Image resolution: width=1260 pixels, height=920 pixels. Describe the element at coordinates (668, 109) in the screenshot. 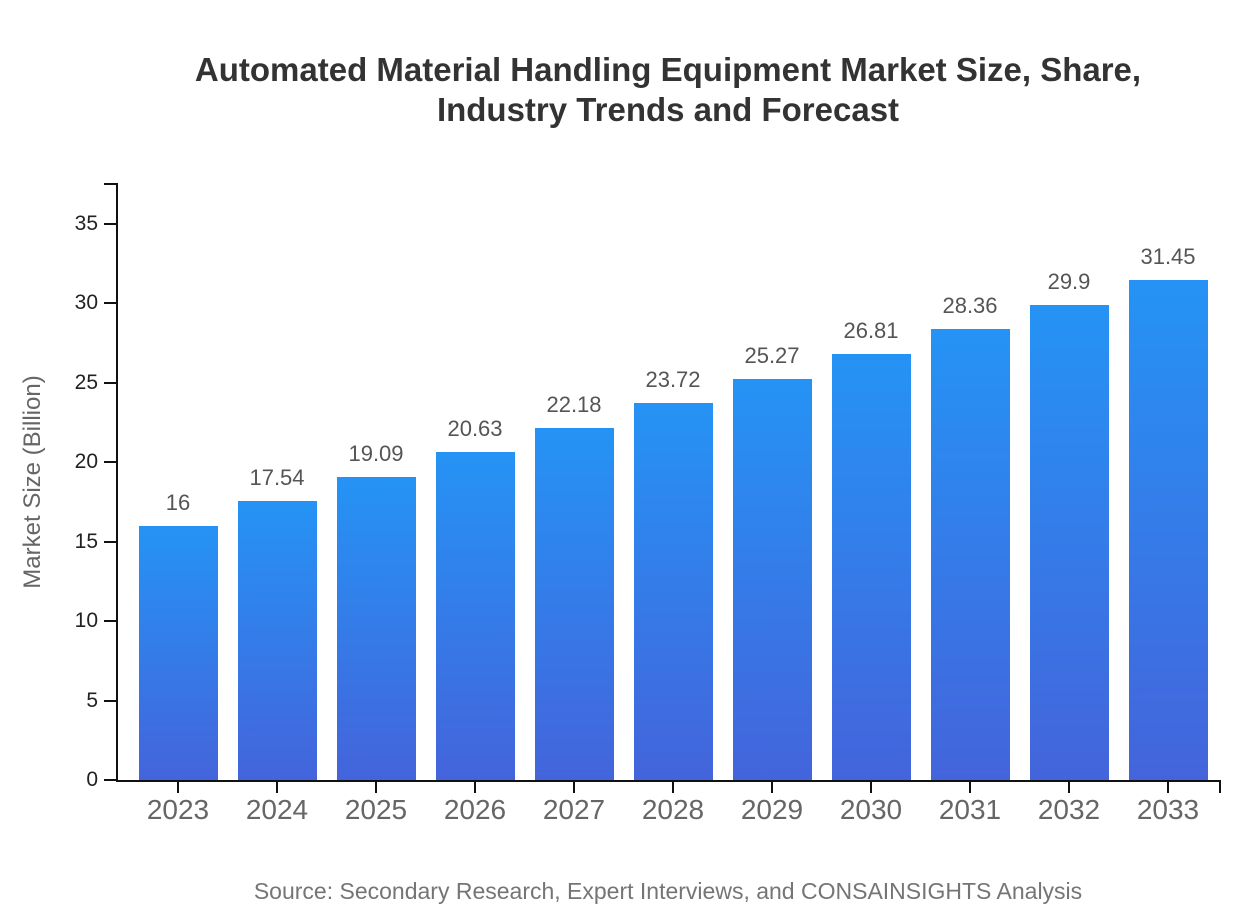

I see `chart-title-line2: Industry Trends and Forecast` at that location.